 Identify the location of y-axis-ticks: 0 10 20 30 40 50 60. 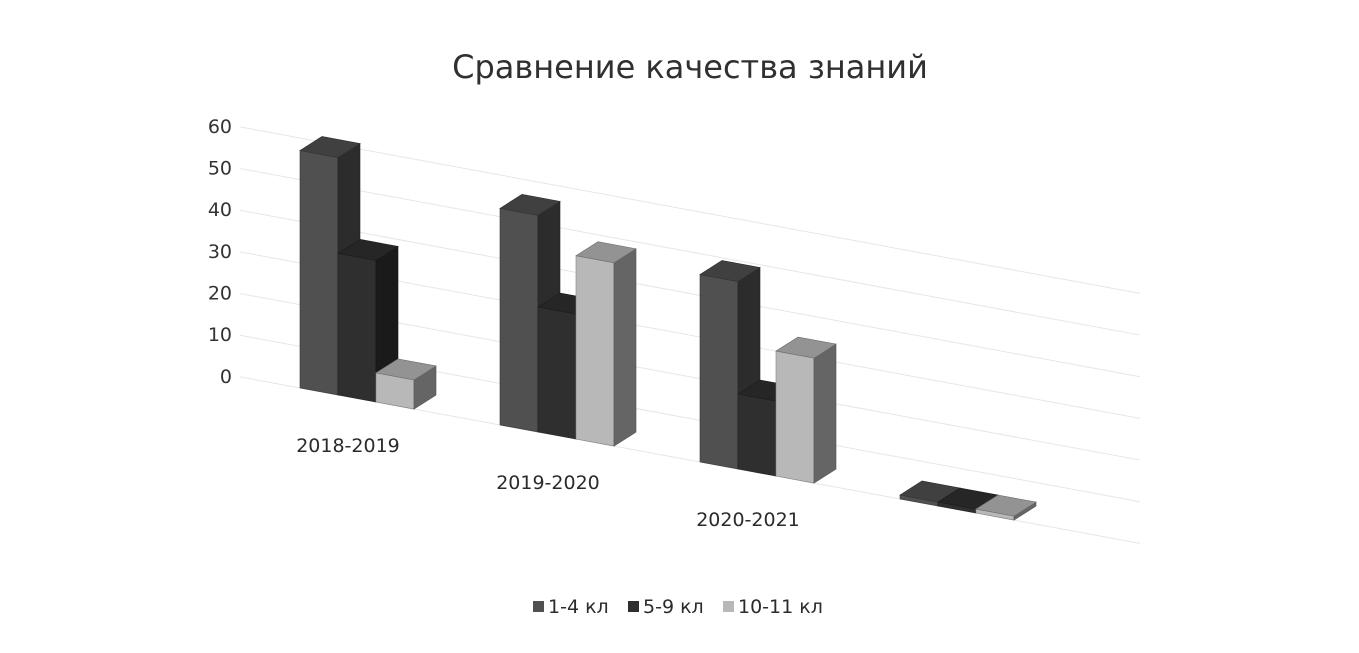
(220, 252).